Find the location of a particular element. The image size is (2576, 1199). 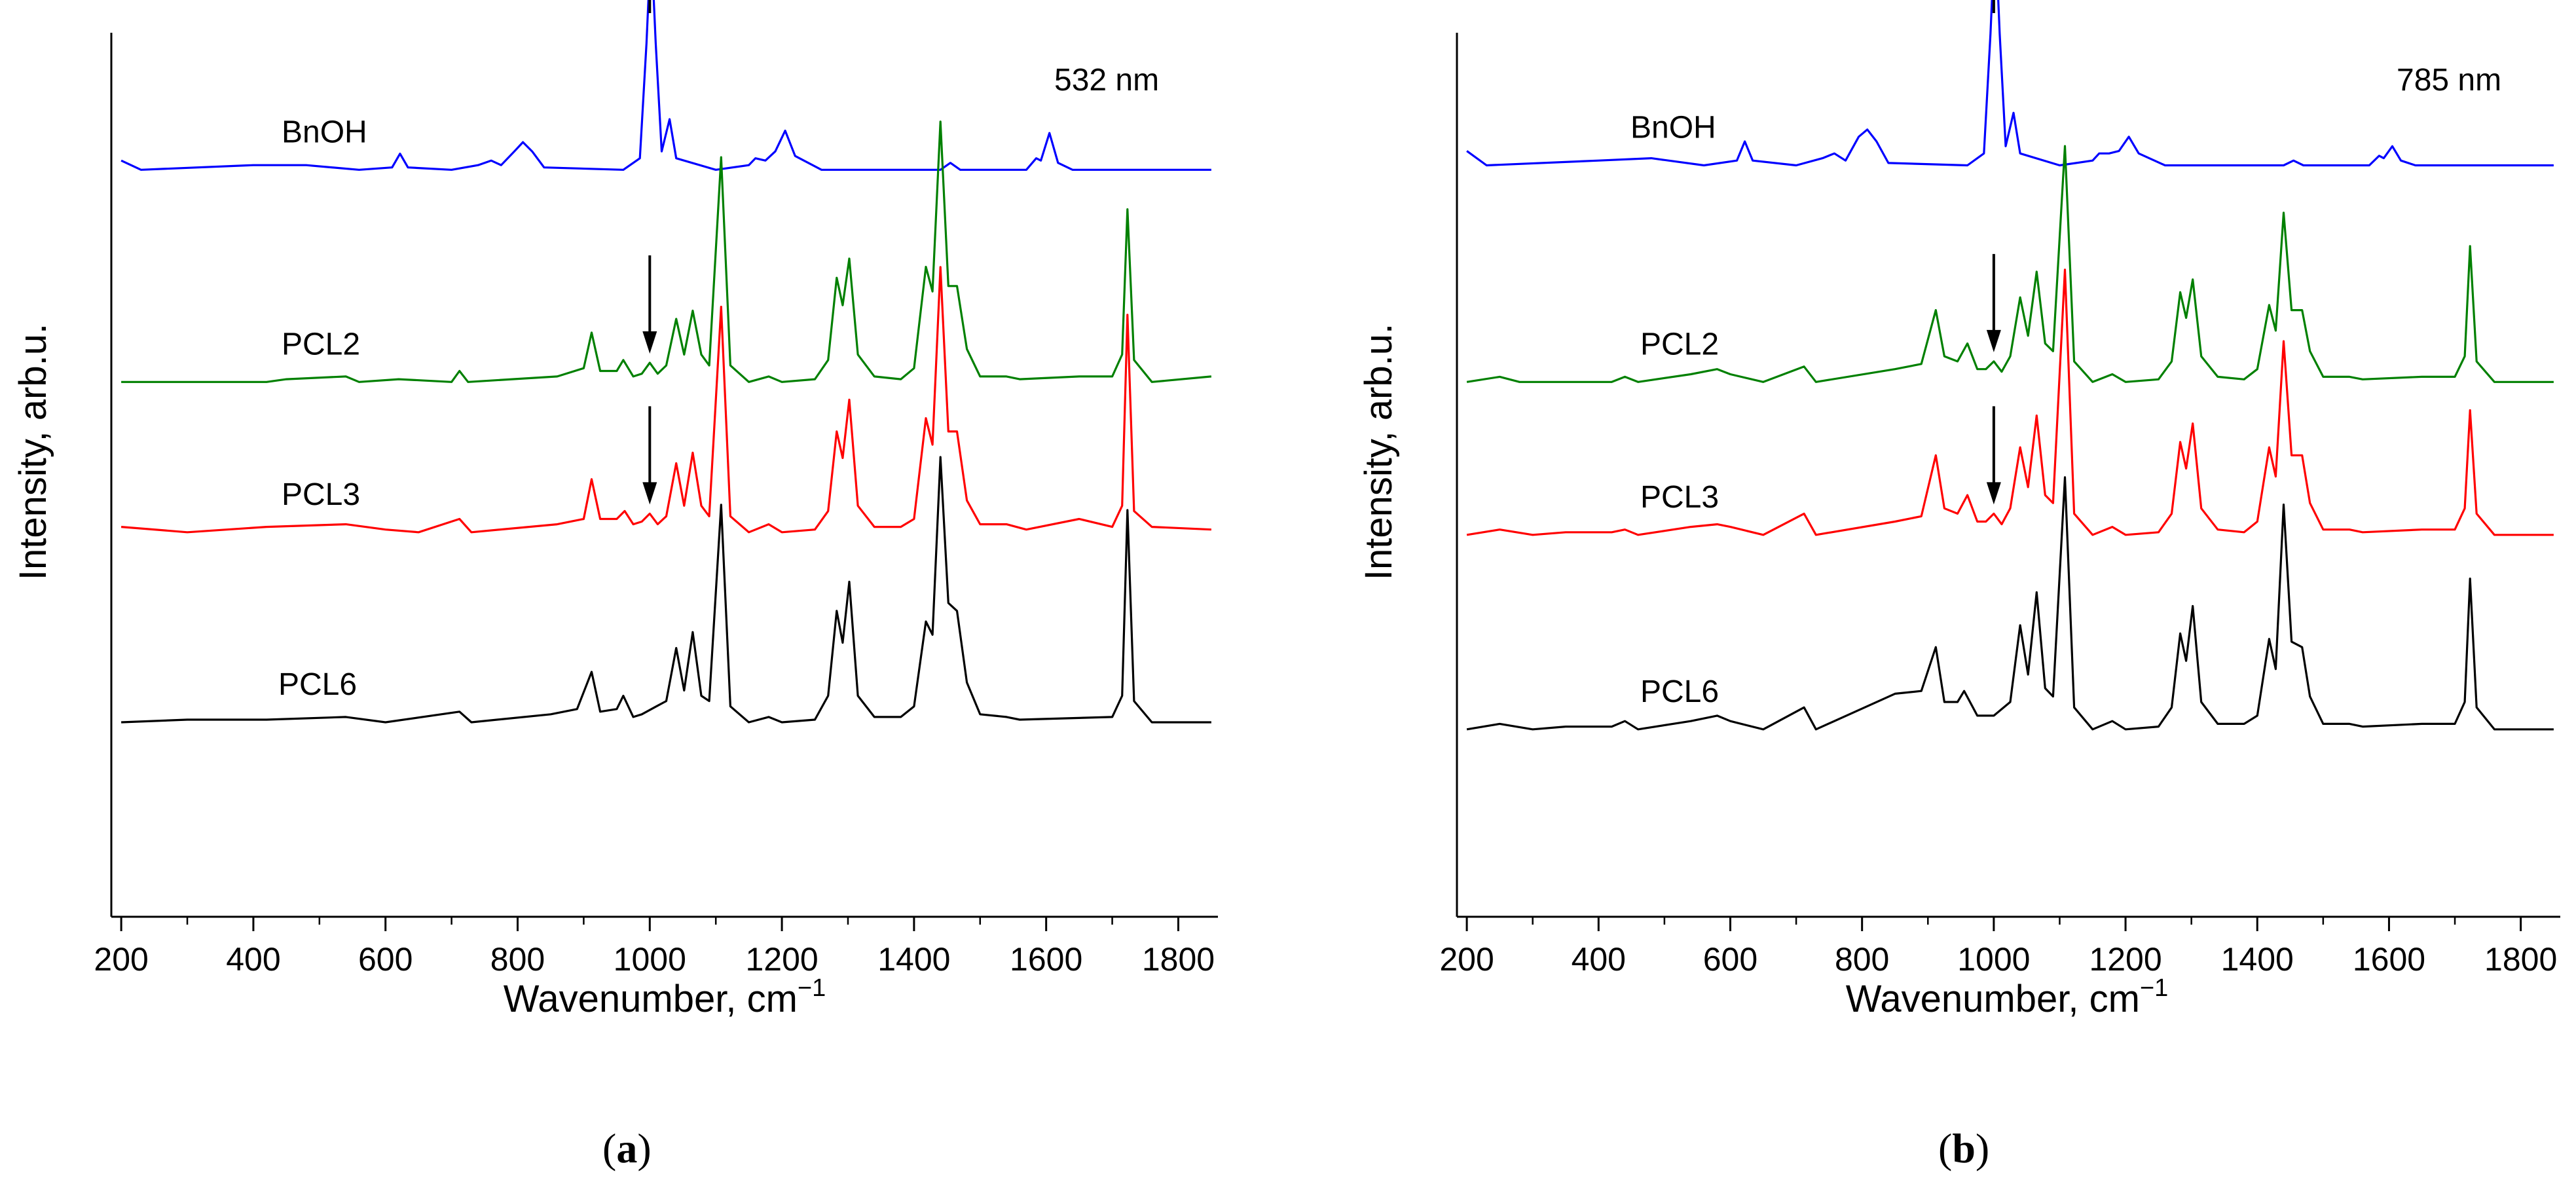

laser-annotation: 532 nm is located at coordinates (1106, 80).